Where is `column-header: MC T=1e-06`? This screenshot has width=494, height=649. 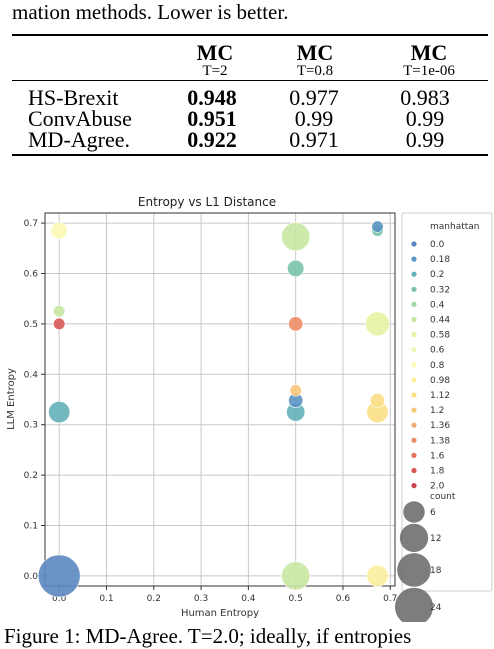 column-header: MC T=1e-06 is located at coordinates (429, 59).